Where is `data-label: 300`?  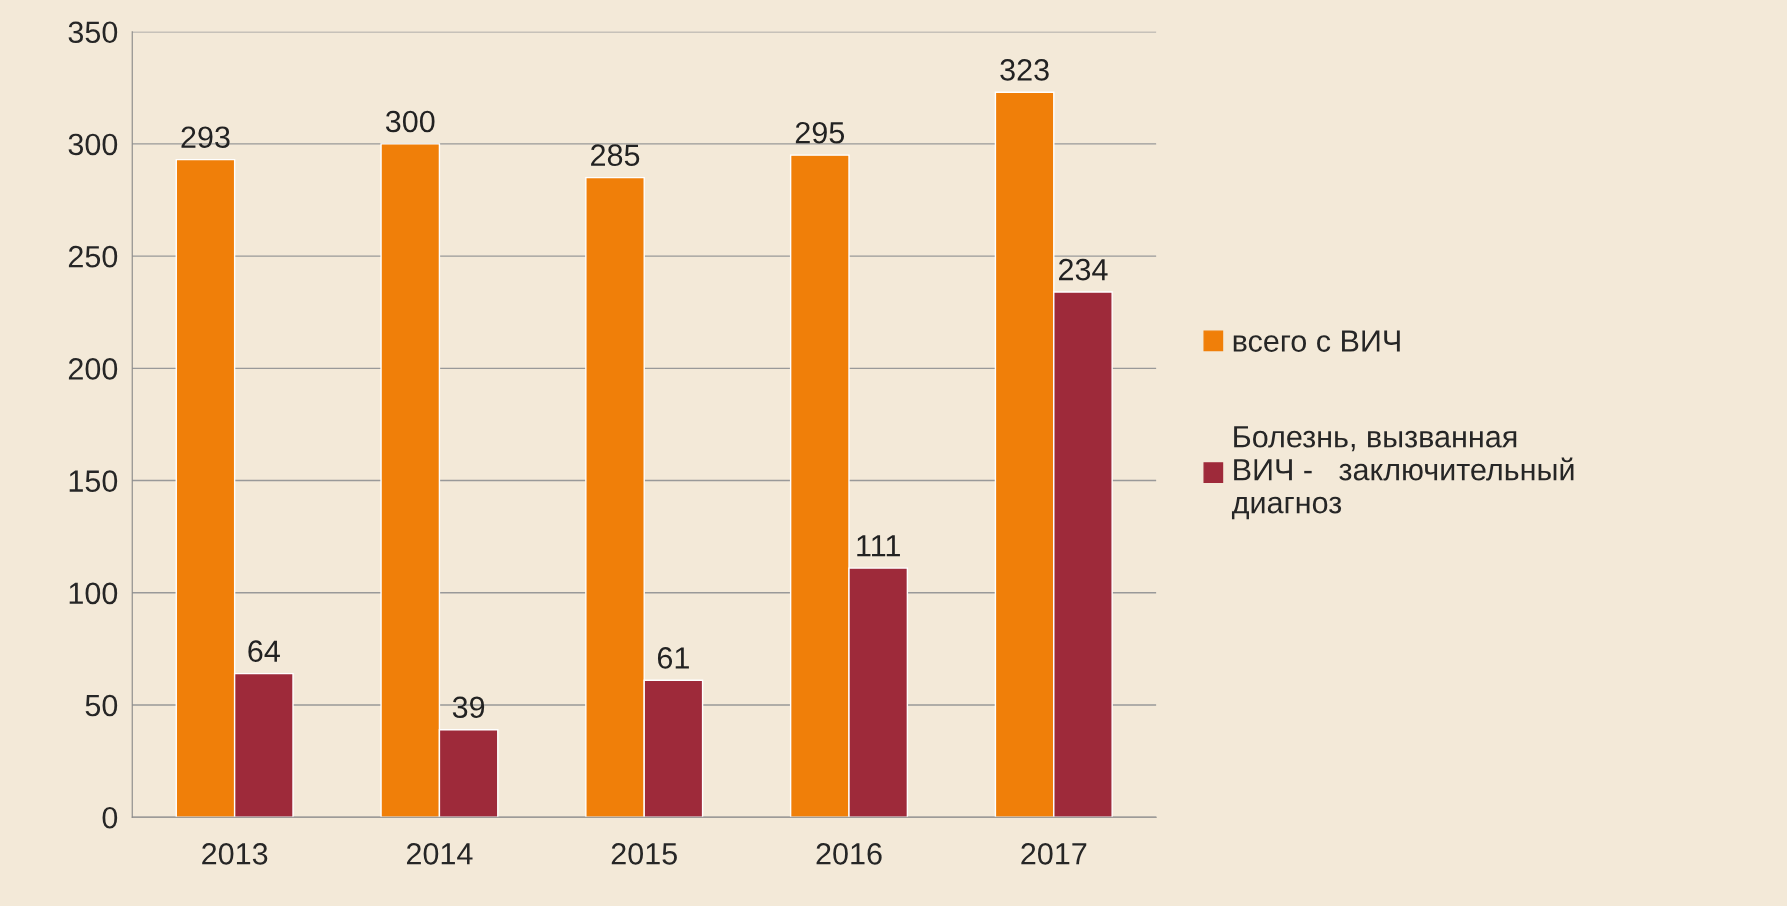
data-label: 300 is located at coordinates (410, 121).